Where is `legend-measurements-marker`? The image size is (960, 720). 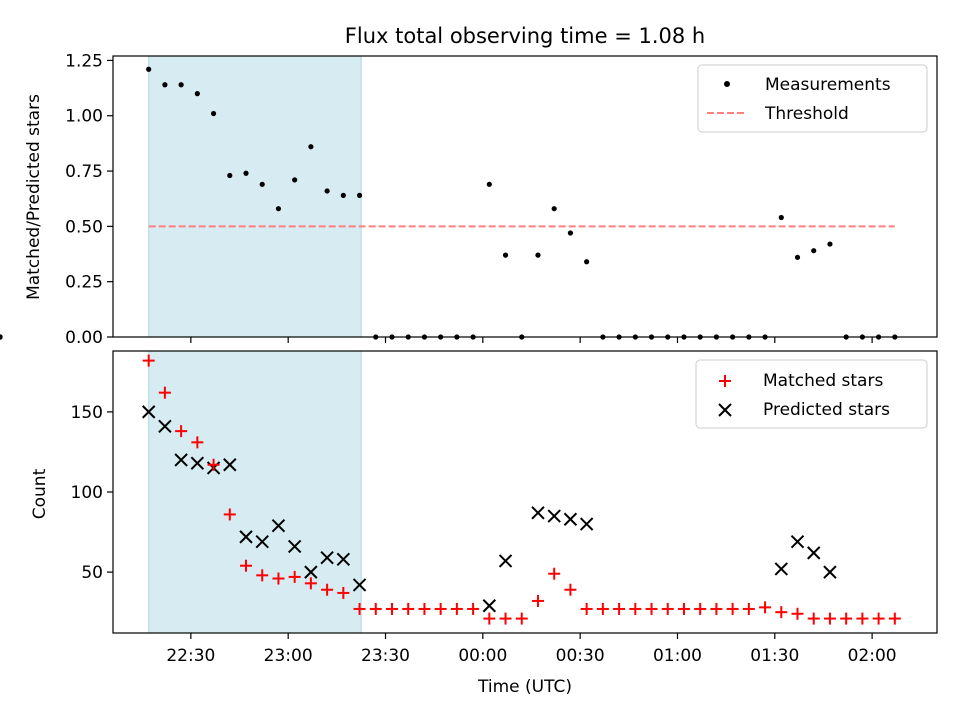 legend-measurements-marker is located at coordinates (727, 84).